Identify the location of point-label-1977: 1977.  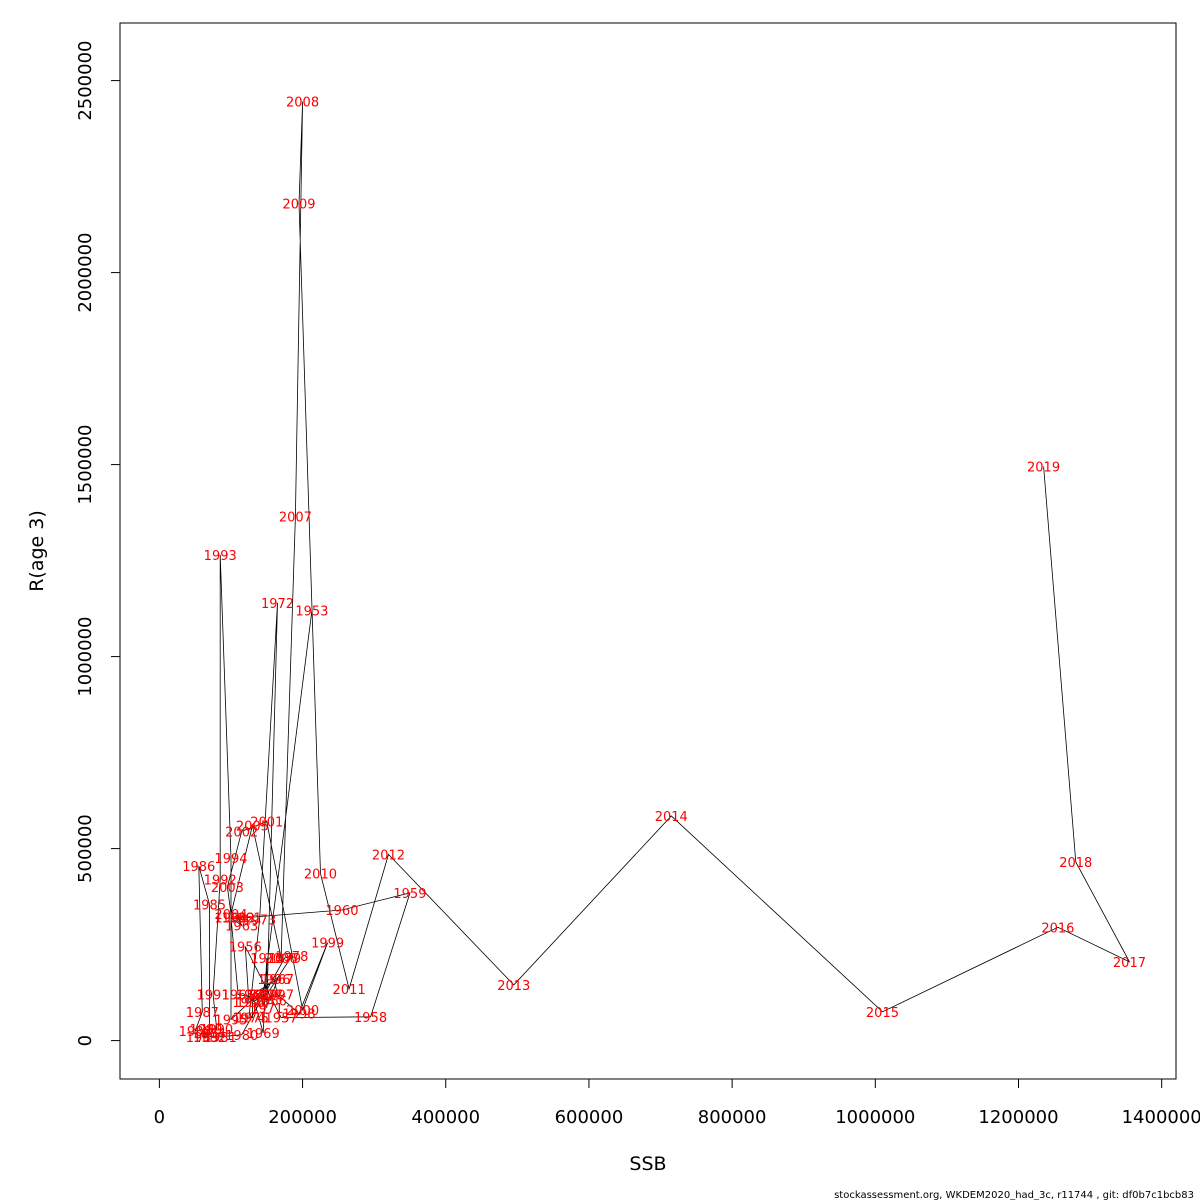
(266, 996).